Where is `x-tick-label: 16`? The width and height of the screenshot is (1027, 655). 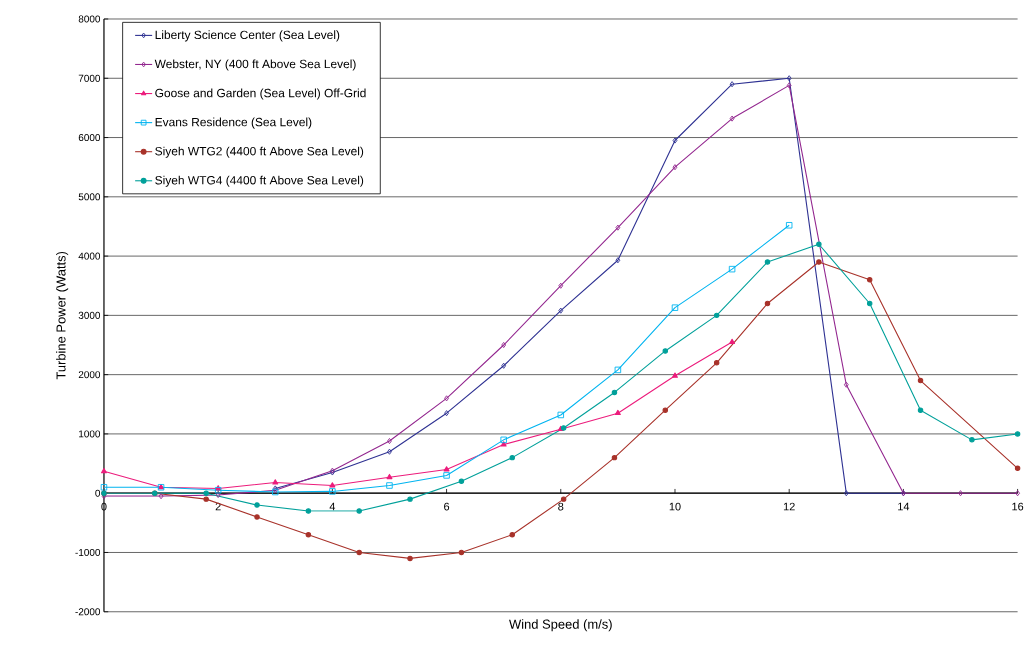 x-tick-label: 16 is located at coordinates (1018, 506).